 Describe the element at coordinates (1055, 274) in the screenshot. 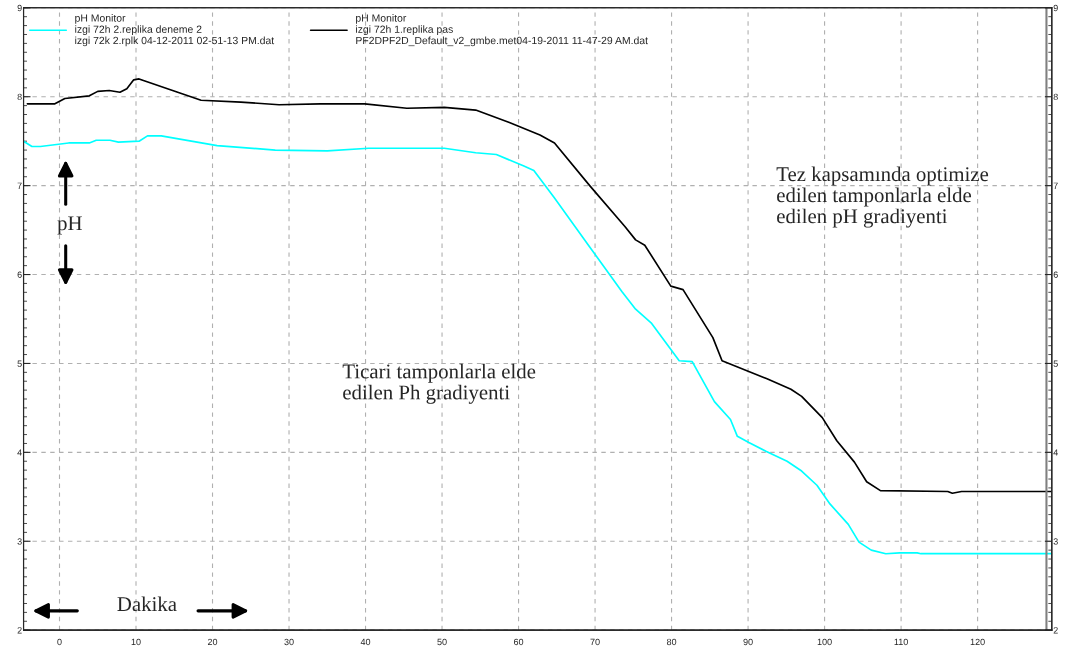

I see `y2-tick-label: 6` at that location.